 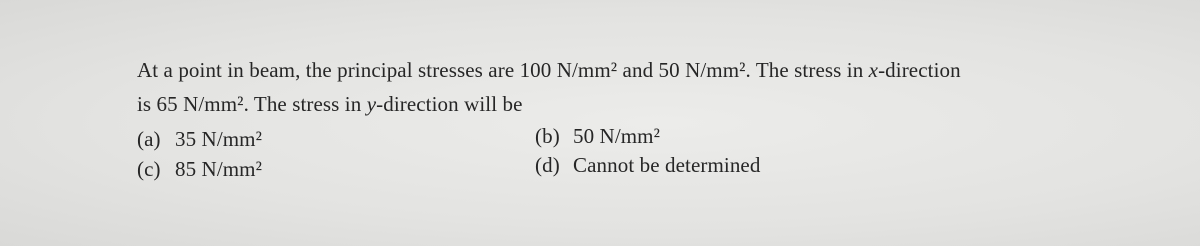 What do you see at coordinates (149, 139) in the screenshot?
I see `option-label: (a)` at bounding box center [149, 139].